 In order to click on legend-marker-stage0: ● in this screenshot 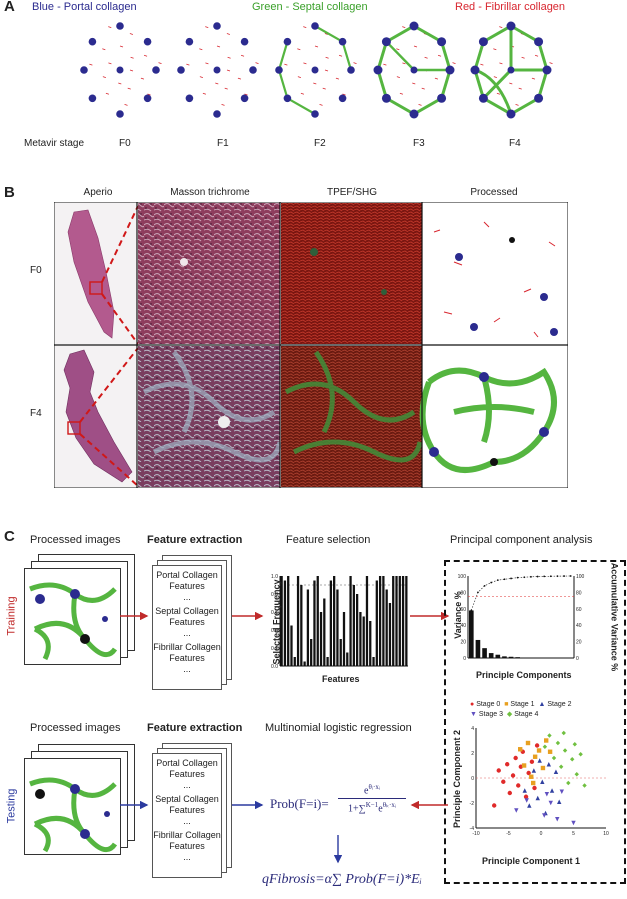, I will do `click(472, 704)`.